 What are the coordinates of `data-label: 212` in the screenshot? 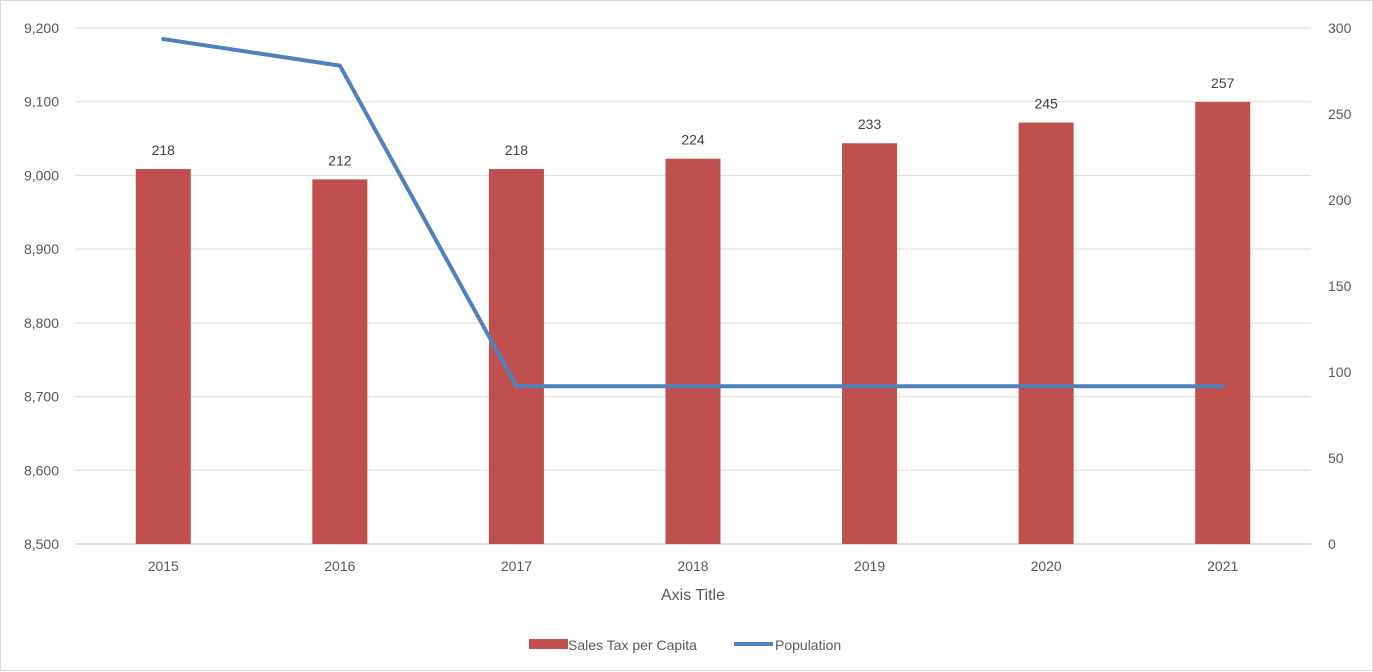 It's located at (340, 160).